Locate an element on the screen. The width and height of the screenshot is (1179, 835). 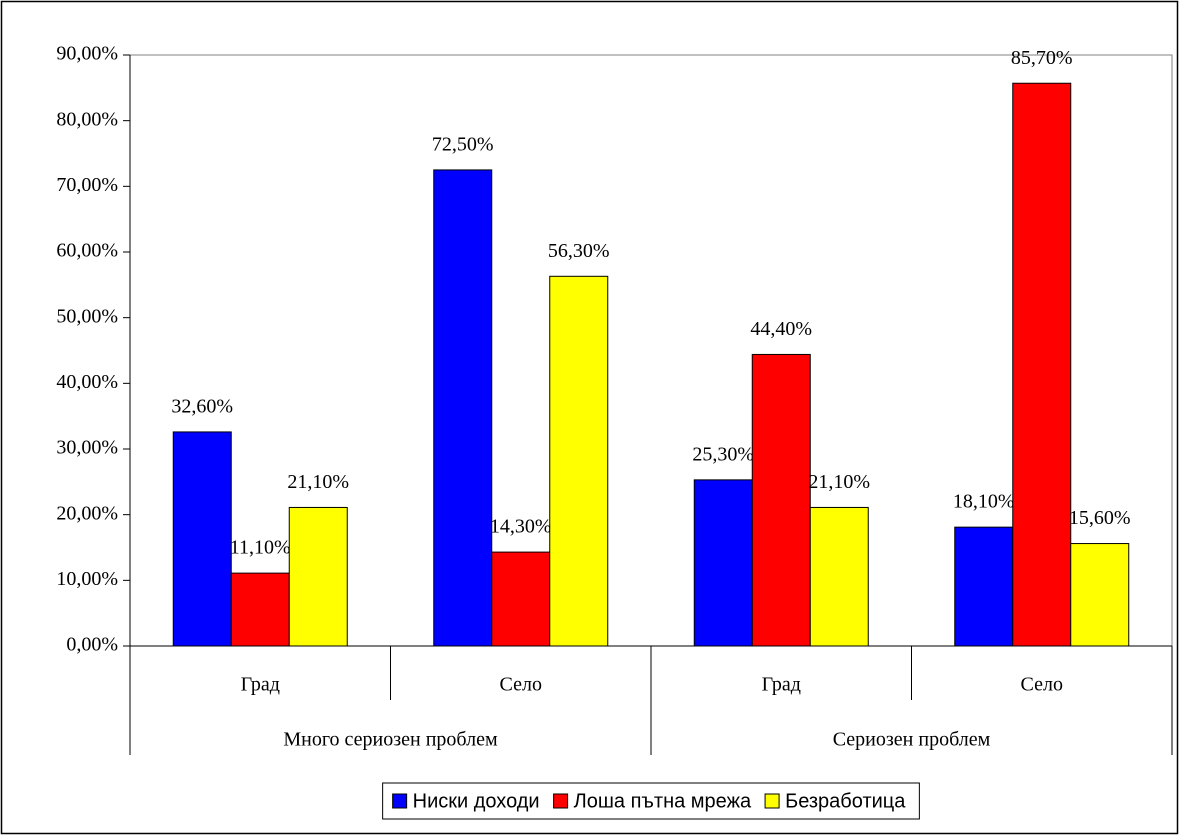
legend-label: Лоша пътна мрежа is located at coordinates (663, 801).